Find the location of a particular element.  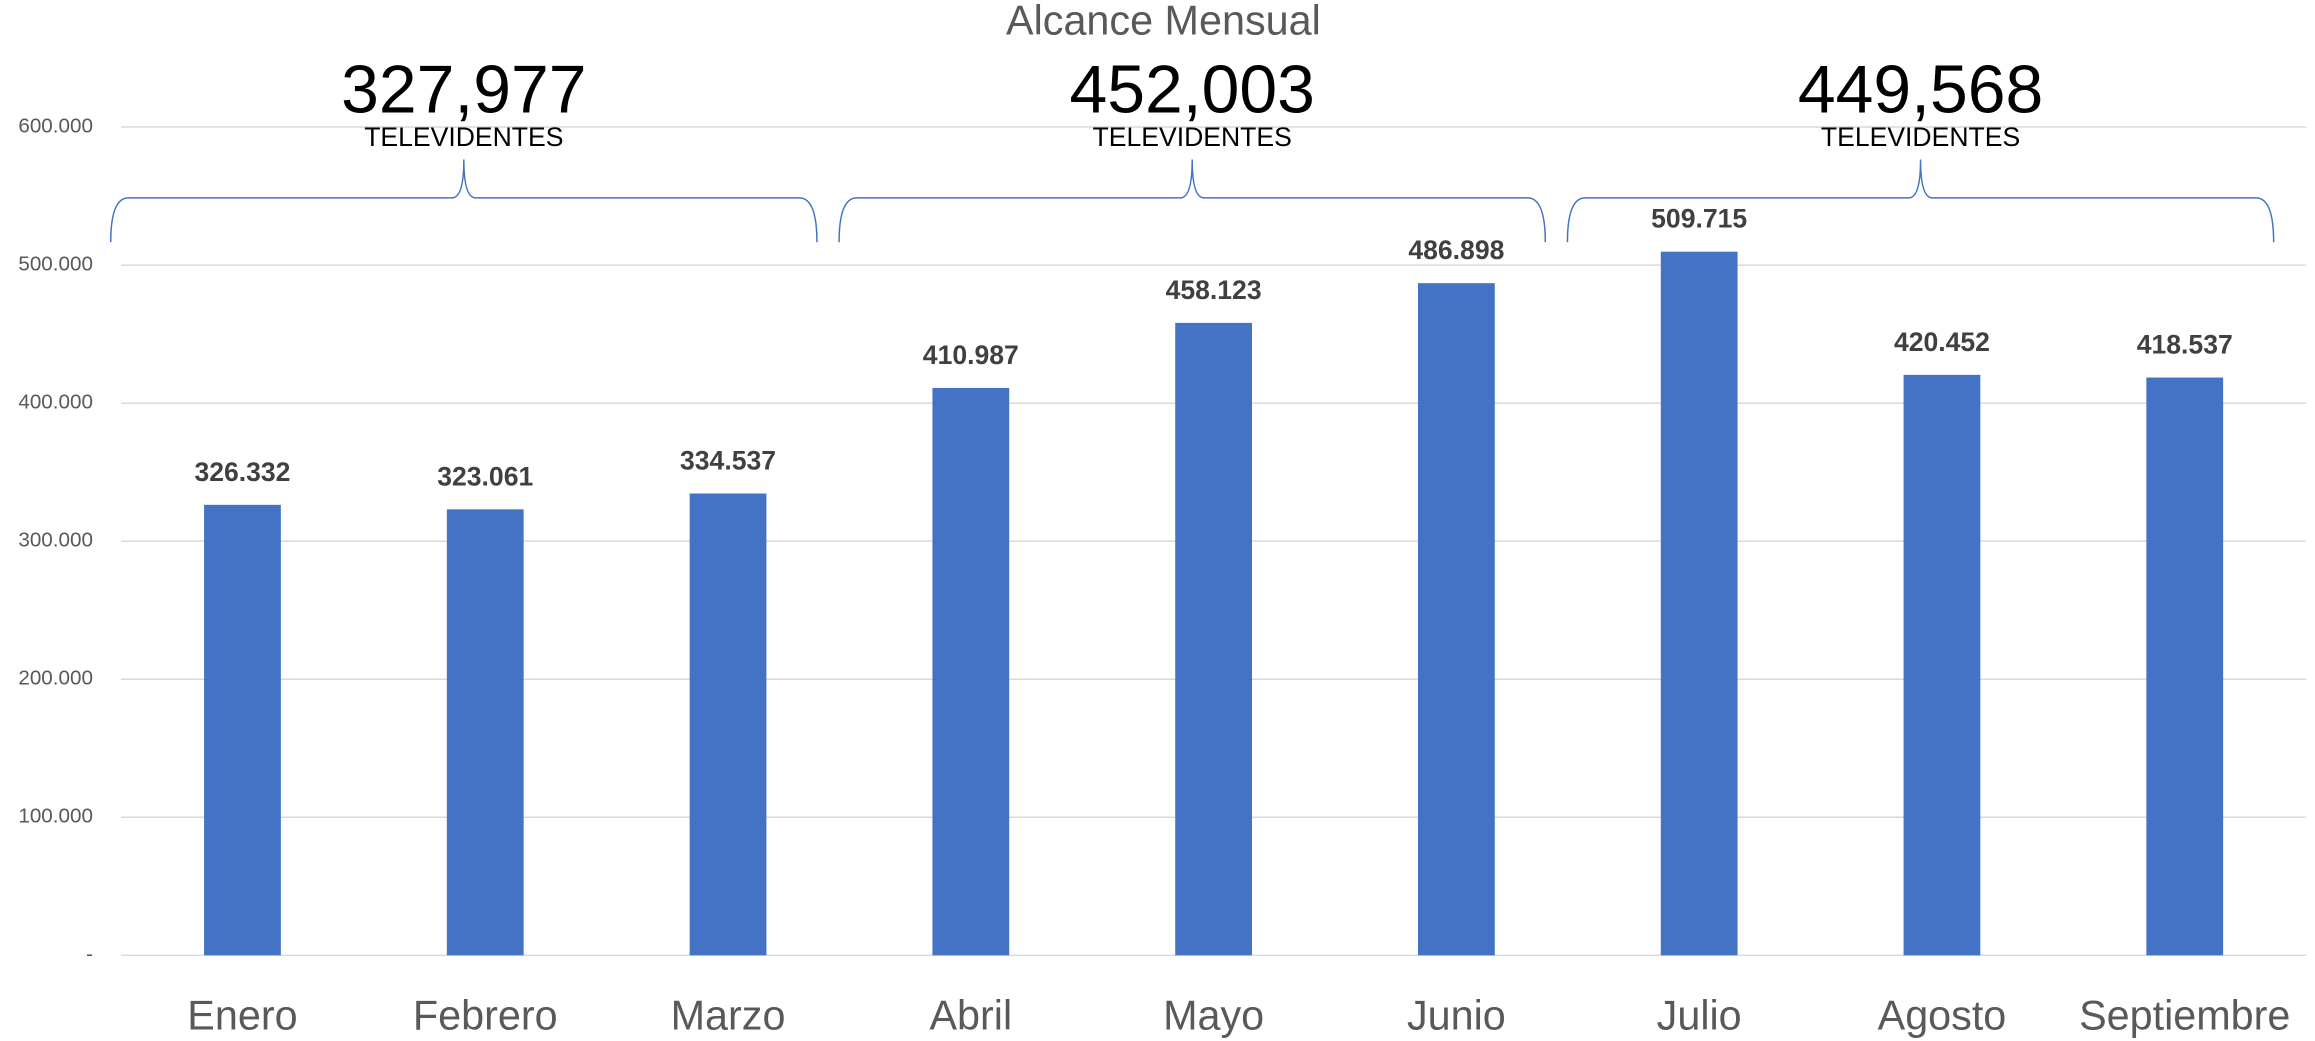

y-tick-label: 100.000 is located at coordinates (55, 816).